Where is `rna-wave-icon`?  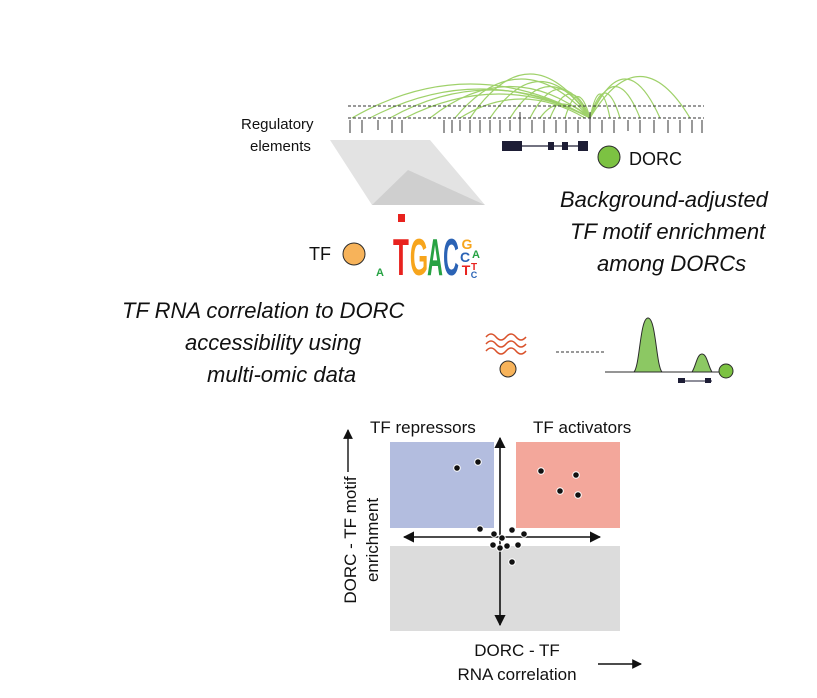 rna-wave-icon is located at coordinates (506, 344).